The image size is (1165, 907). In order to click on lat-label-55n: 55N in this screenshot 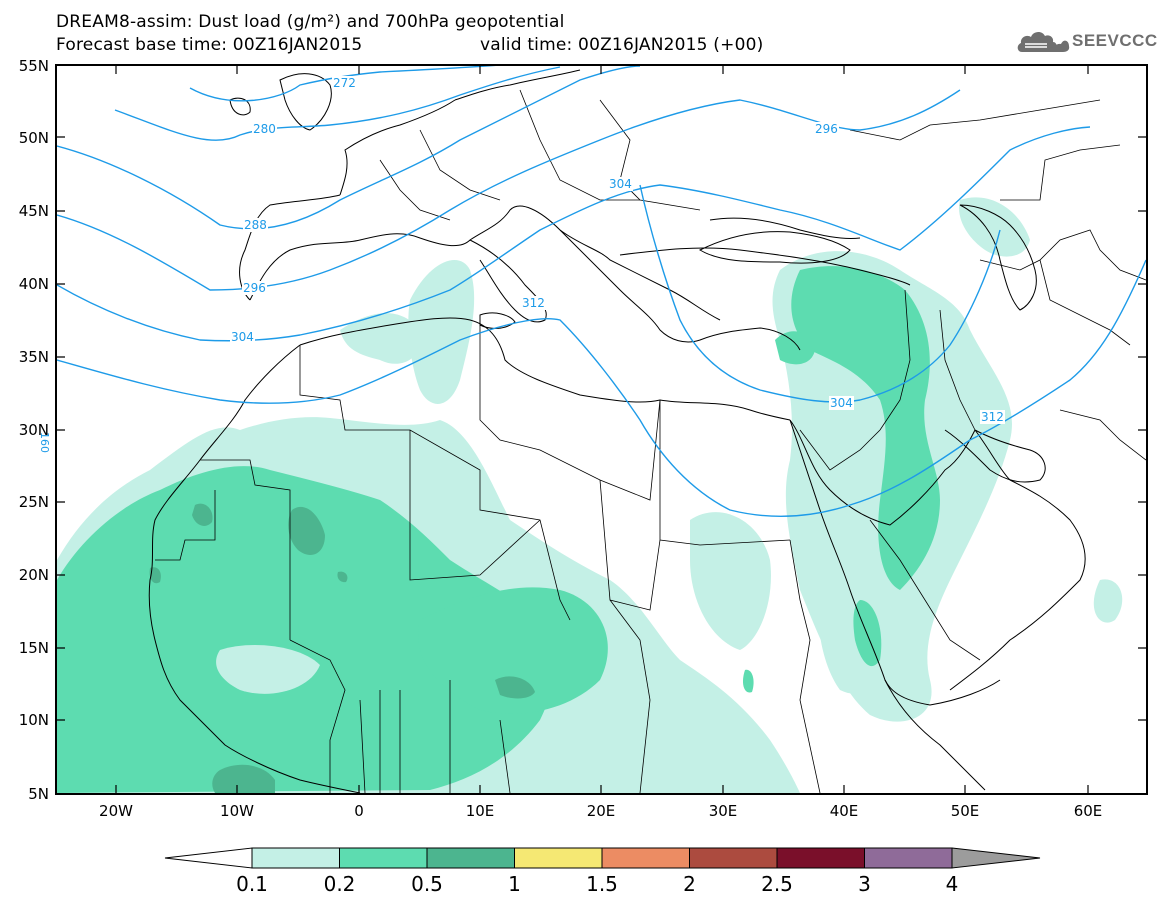, I will do `click(33, 66)`.